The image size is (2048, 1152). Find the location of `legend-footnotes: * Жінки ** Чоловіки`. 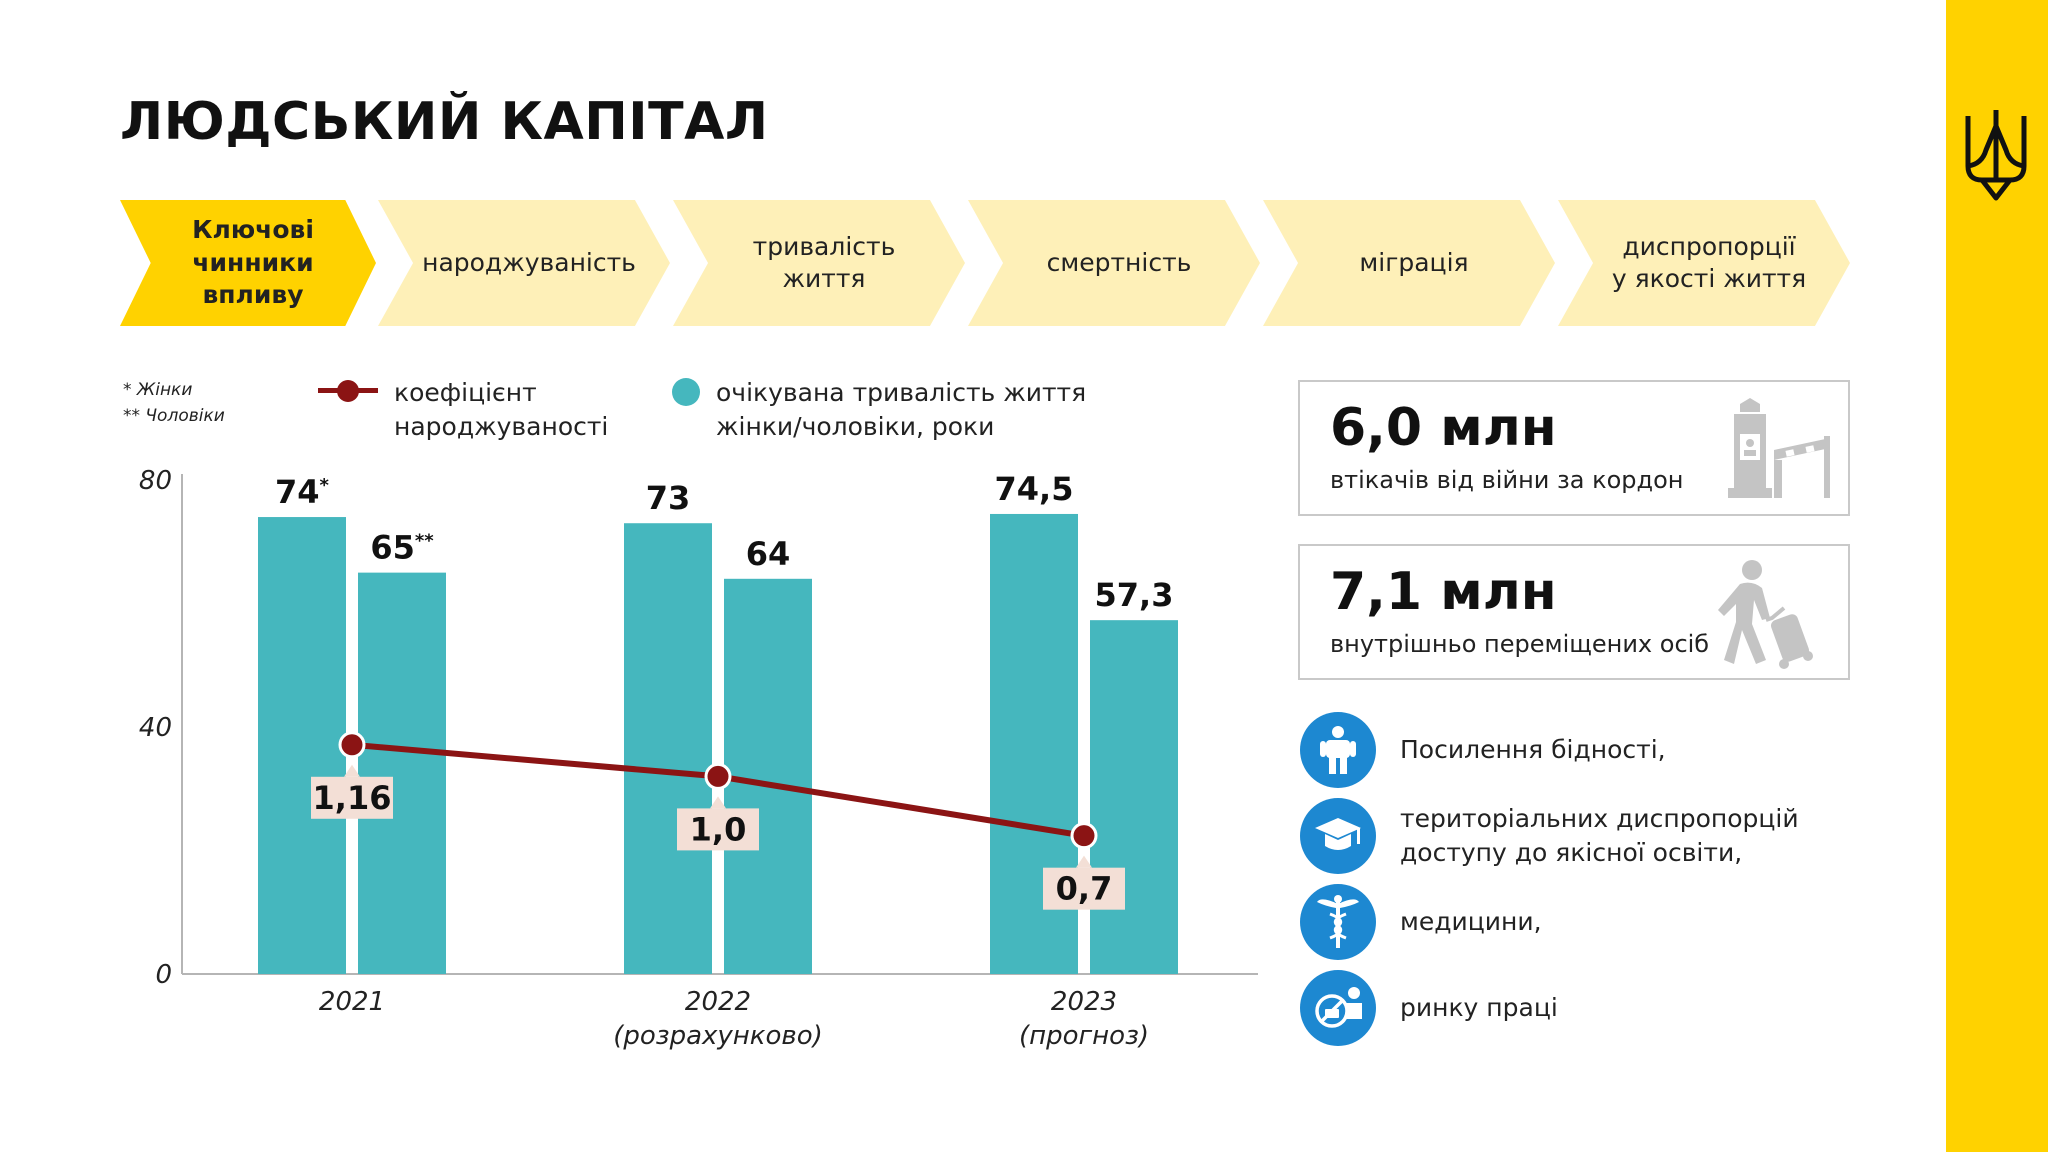

legend-footnotes: * Жінки ** Чоловіки is located at coordinates (174, 403).